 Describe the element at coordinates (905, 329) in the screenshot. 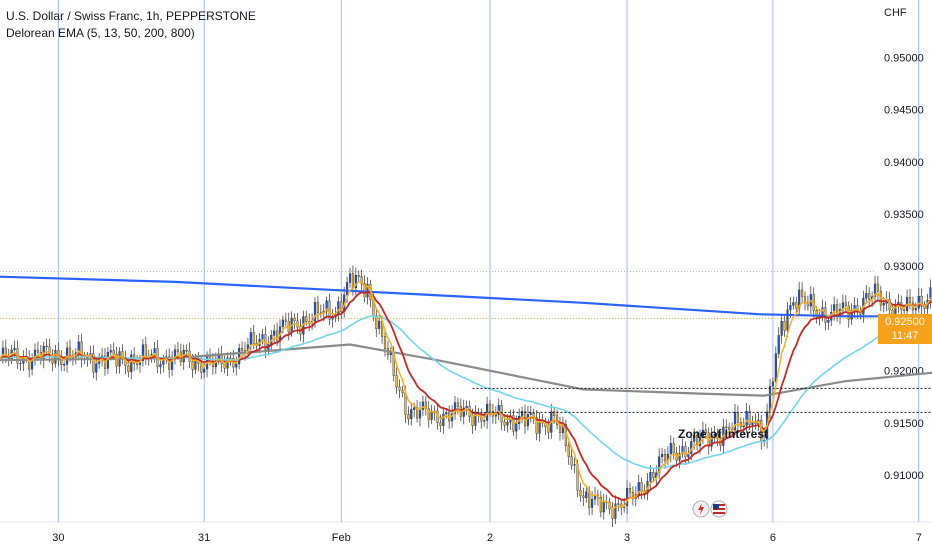

I see `current-price-tag: 0.92500 11:47` at that location.